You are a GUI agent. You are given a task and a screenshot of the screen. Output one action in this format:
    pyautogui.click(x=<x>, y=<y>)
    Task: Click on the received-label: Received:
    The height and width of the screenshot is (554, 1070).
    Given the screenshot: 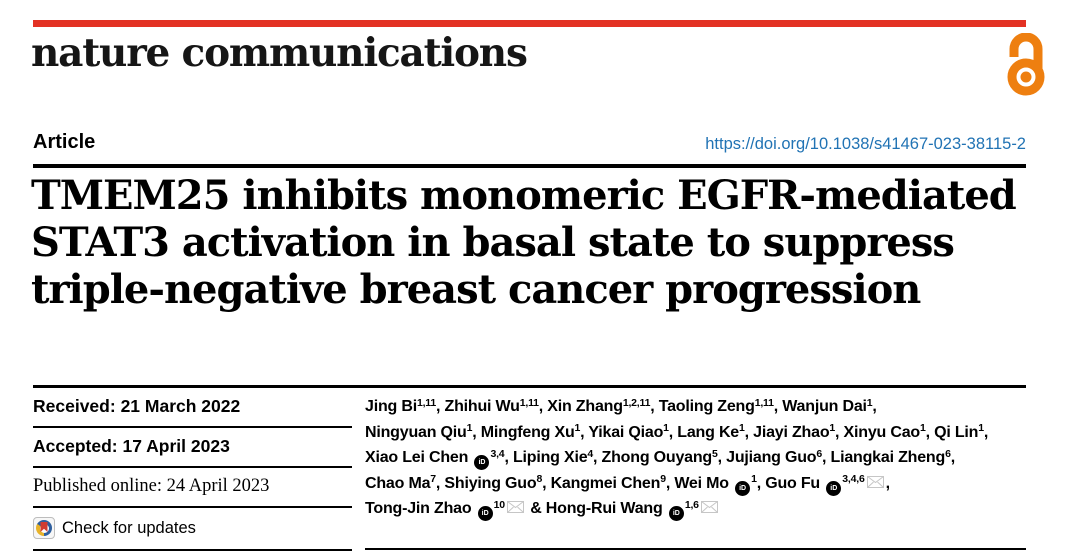 What is the action you would take?
    pyautogui.click(x=74, y=406)
    